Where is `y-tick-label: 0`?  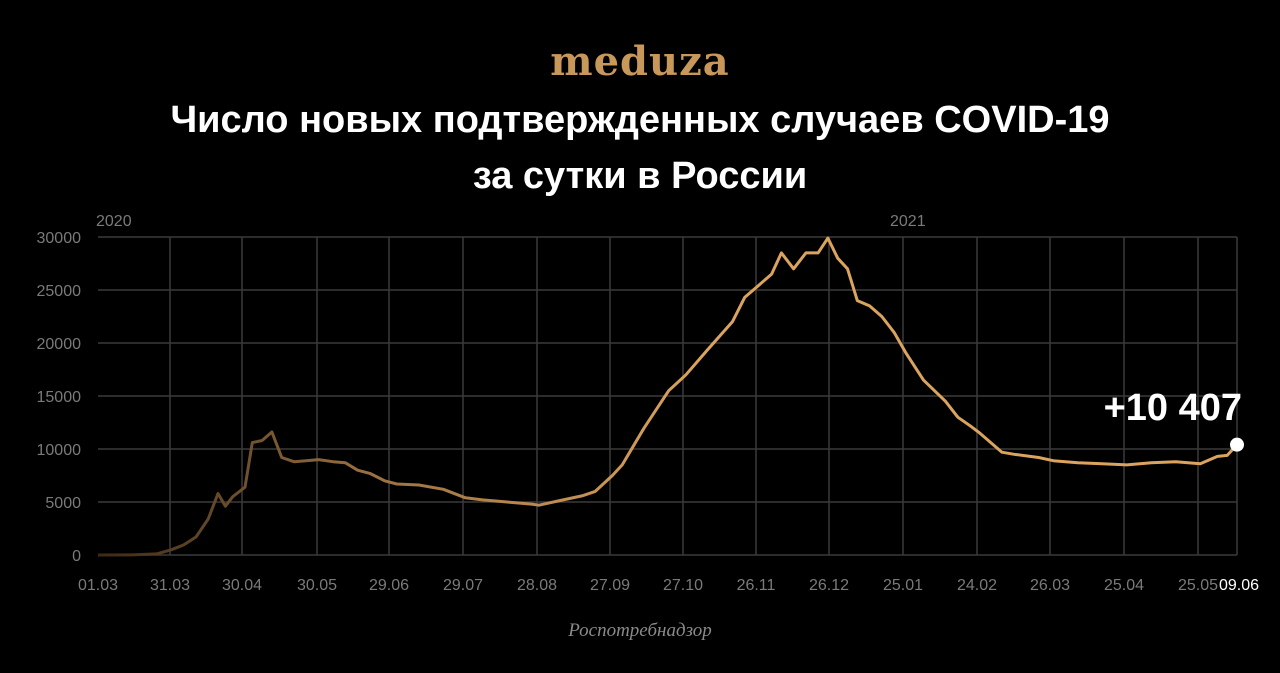 y-tick-label: 0 is located at coordinates (76, 556).